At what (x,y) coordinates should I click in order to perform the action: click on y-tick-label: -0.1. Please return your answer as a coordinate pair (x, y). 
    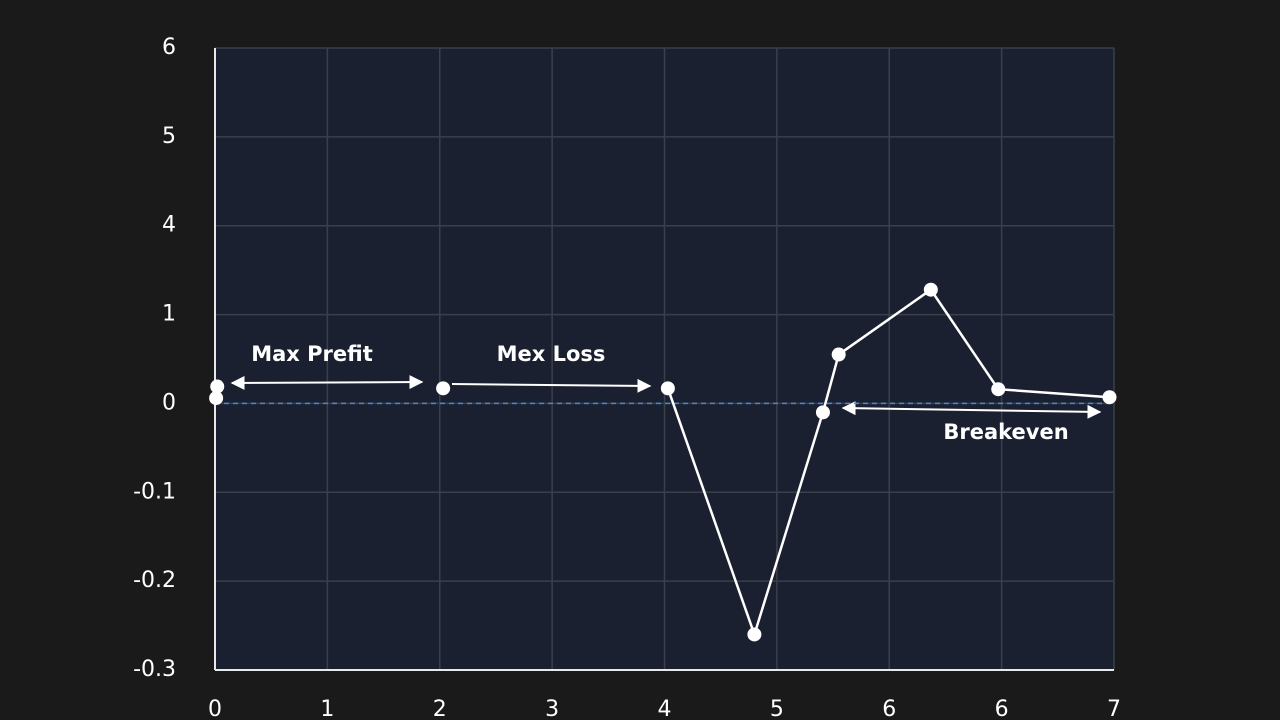
    Looking at the image, I should click on (154, 491).